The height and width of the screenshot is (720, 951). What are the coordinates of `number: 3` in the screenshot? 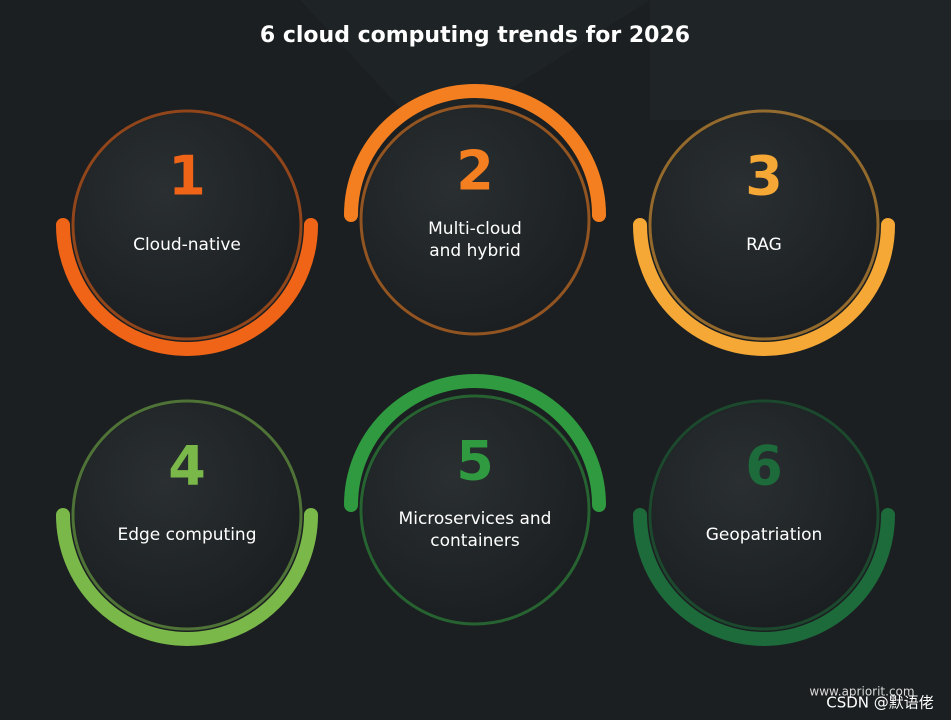 It's located at (764, 176).